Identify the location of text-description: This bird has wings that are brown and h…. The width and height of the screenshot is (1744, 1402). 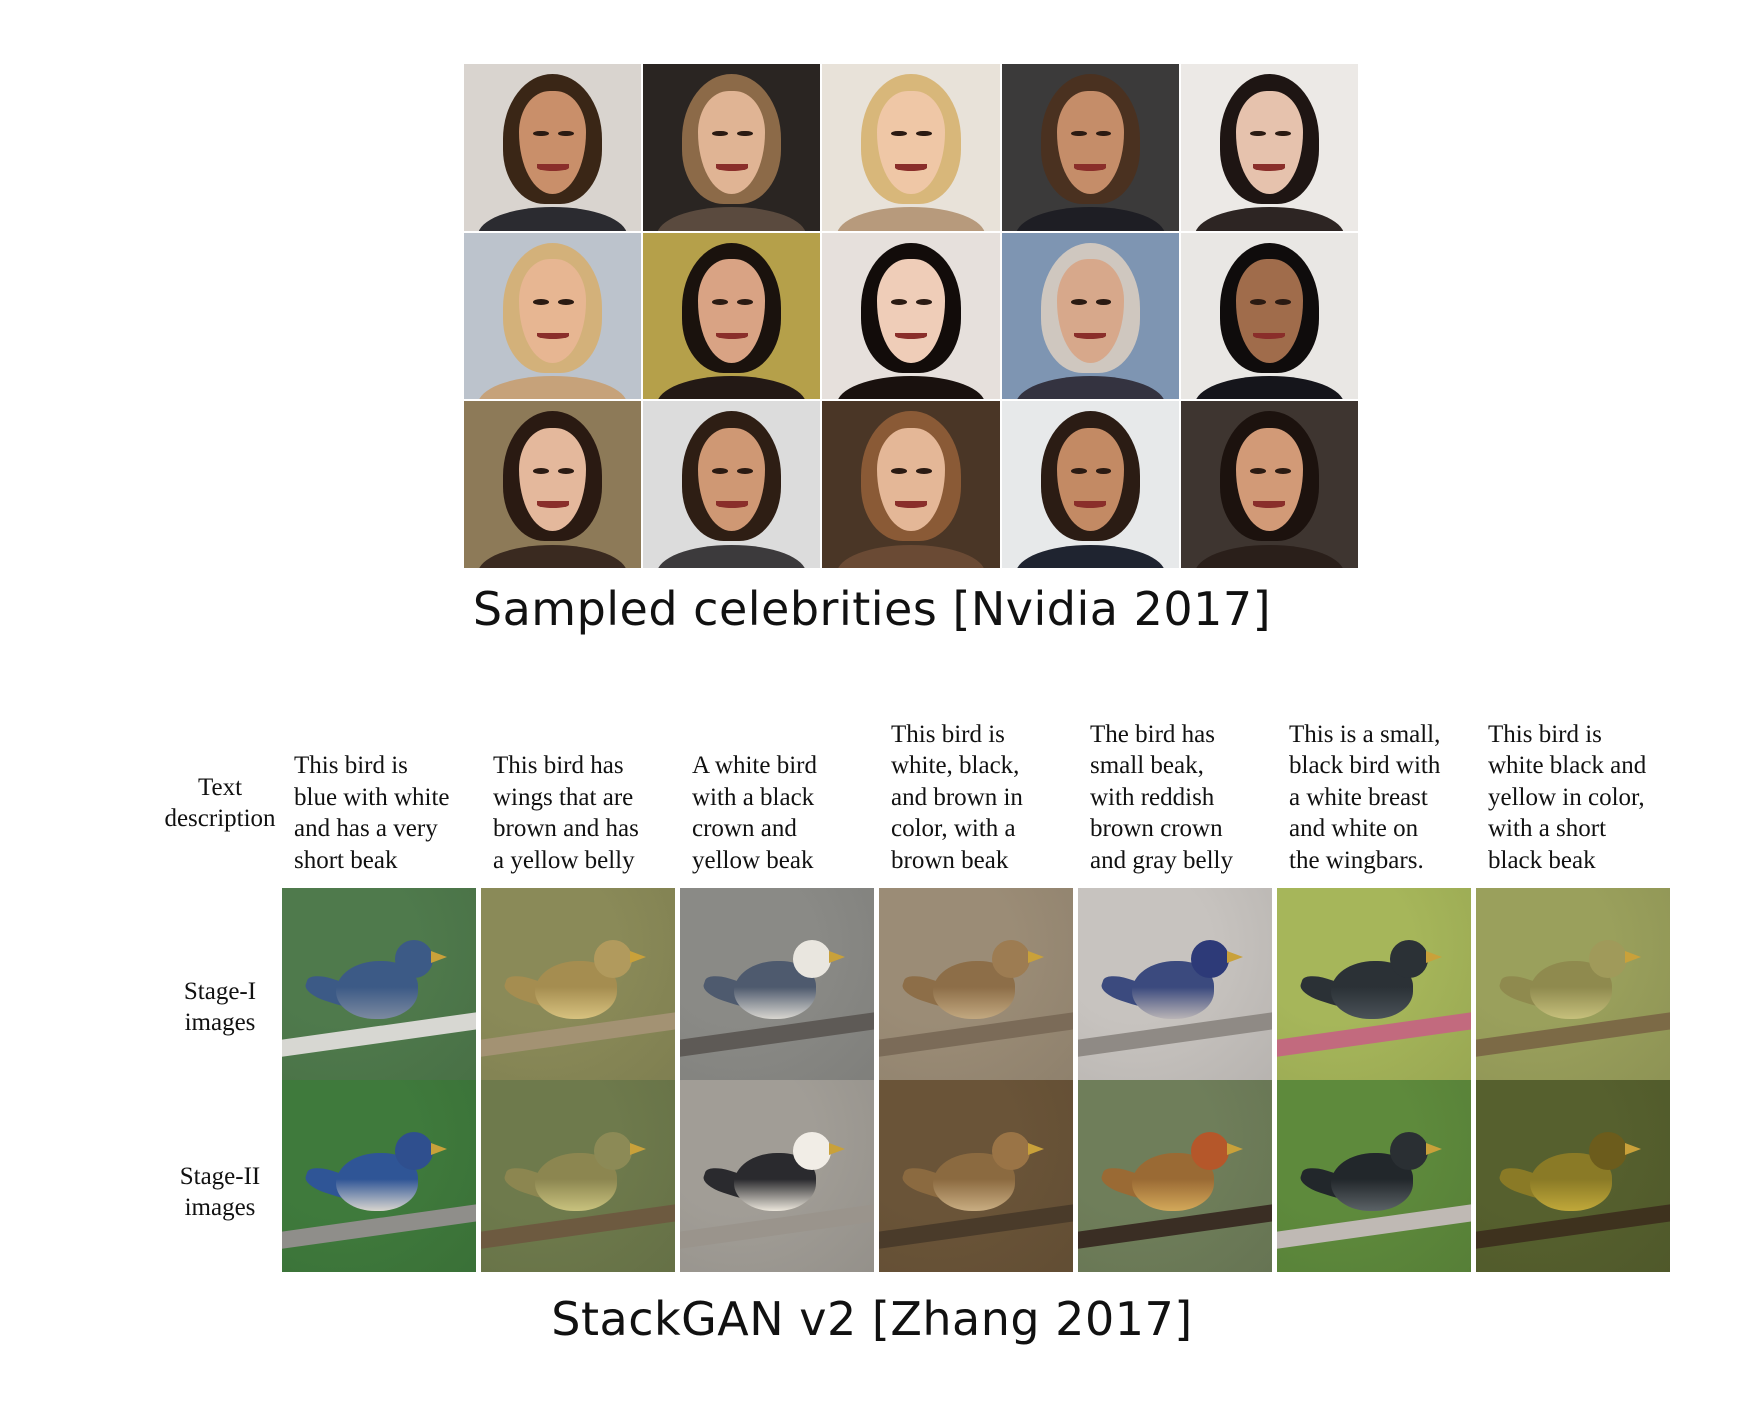
(566, 813).